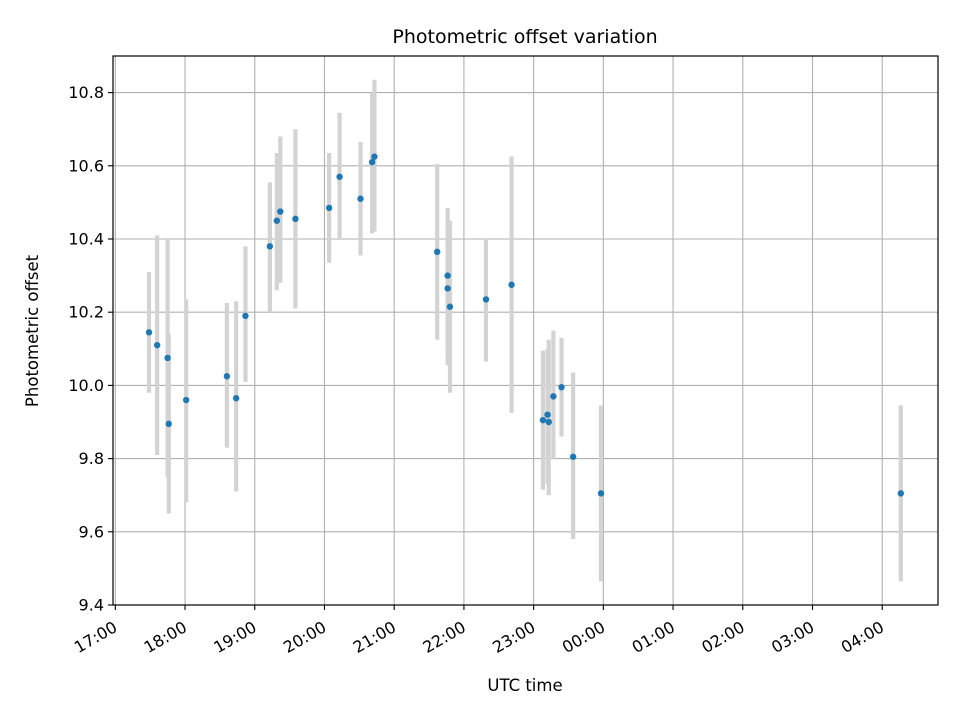  I want to click on y-tick-label: 10.2, so click(86, 312).